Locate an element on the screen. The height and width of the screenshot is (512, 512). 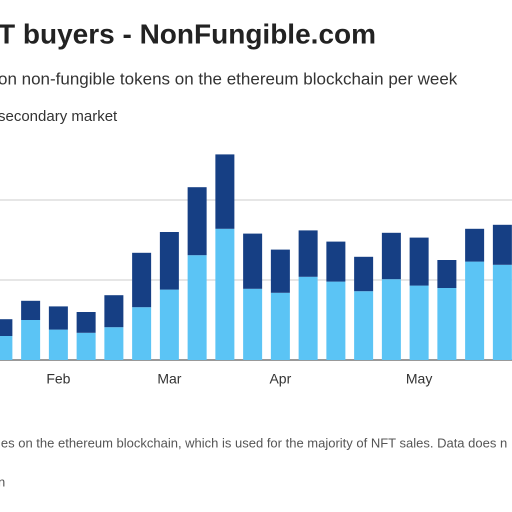
x-tick-label: Mar is located at coordinates (169, 379).